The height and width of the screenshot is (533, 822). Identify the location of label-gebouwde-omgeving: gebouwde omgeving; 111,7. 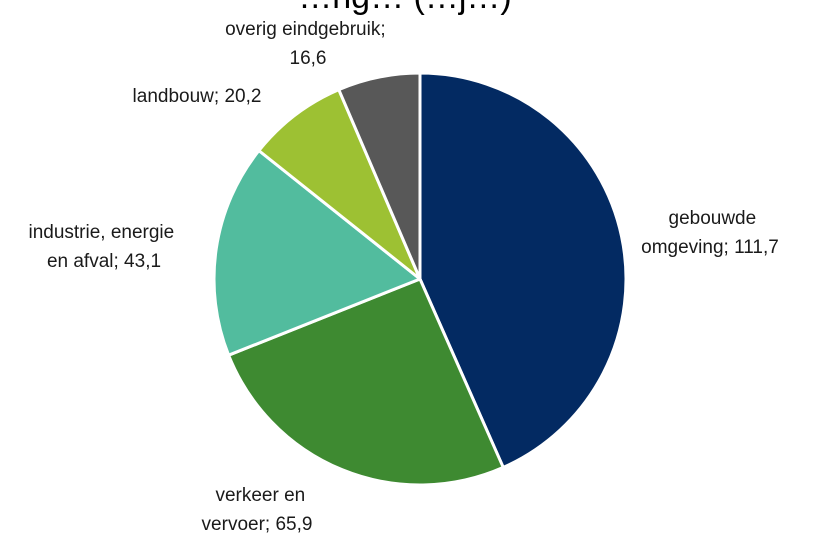
(710, 233).